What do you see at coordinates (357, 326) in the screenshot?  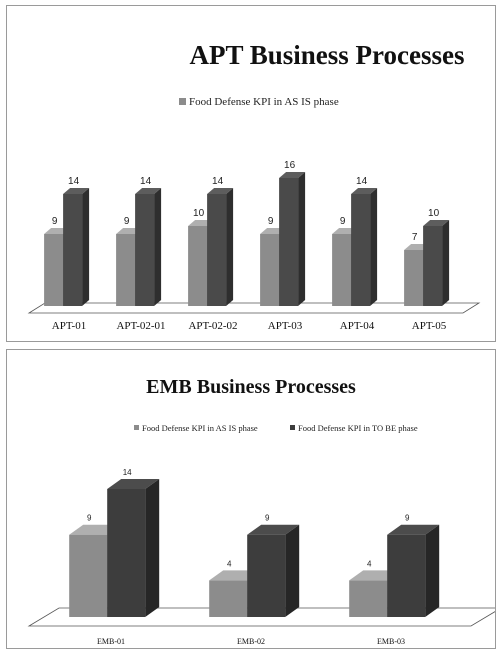 I see `x-tick-label: APT-04` at bounding box center [357, 326].